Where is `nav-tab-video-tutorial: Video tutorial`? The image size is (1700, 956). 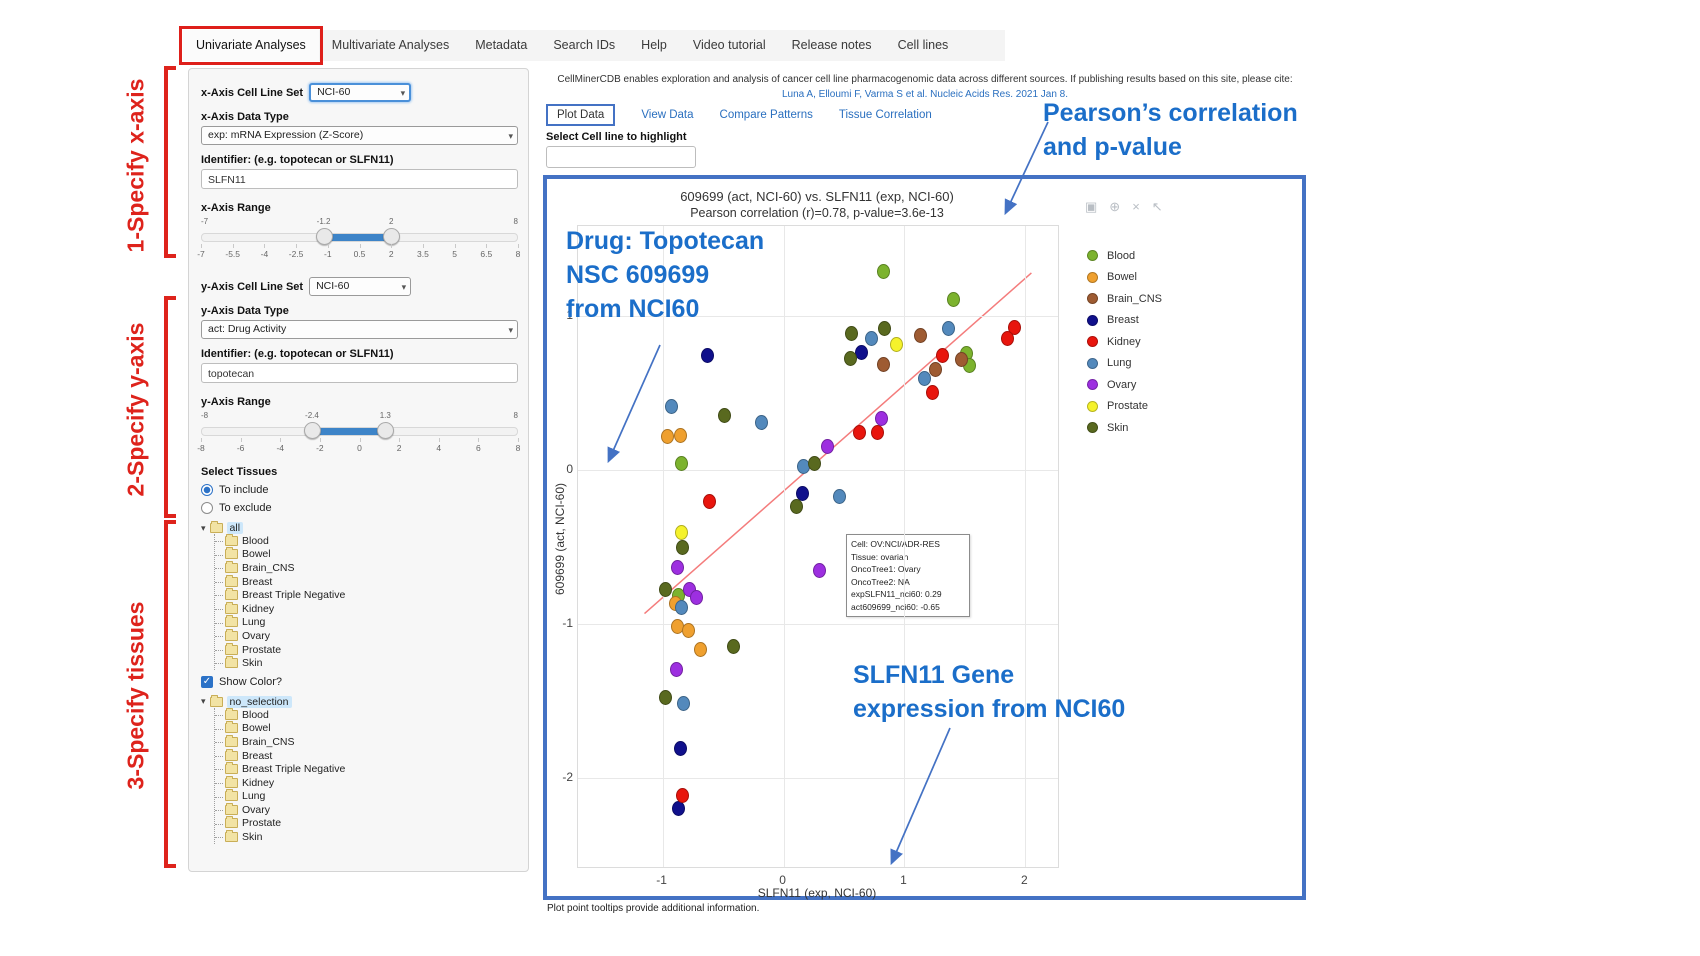
nav-tab-video-tutorial: Video tutorial is located at coordinates (729, 45).